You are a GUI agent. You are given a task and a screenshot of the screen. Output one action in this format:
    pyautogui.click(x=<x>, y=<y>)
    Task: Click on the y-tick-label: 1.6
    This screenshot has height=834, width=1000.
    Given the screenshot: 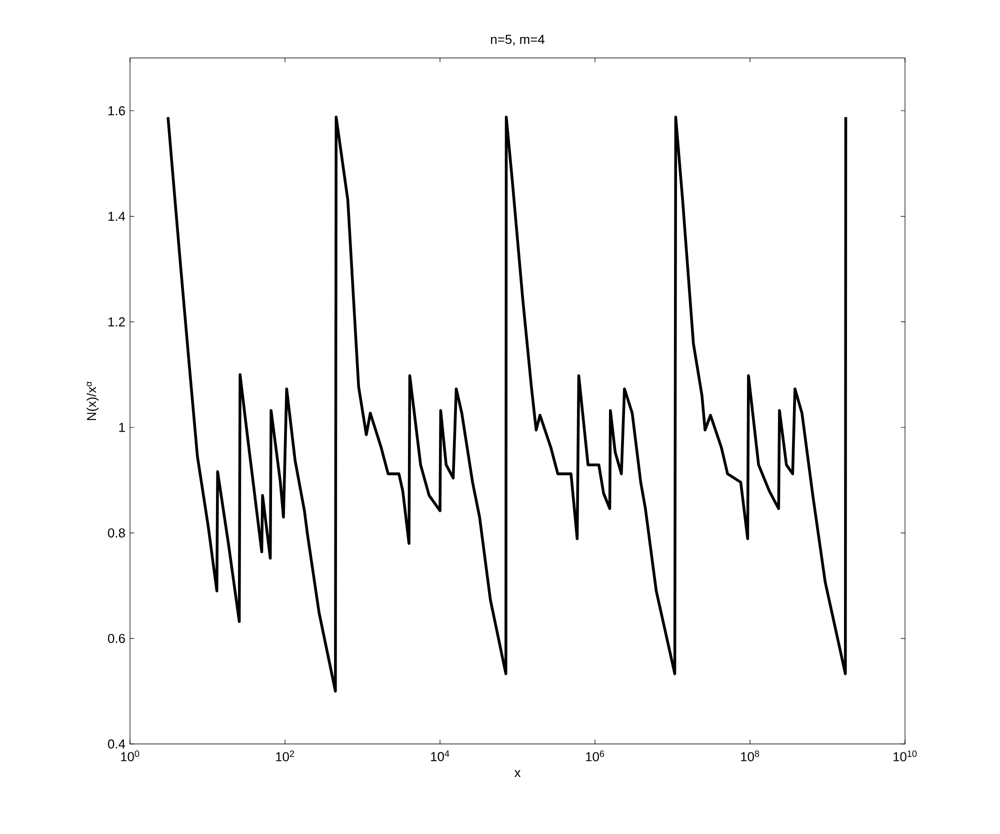 What is the action you would take?
    pyautogui.click(x=116, y=111)
    